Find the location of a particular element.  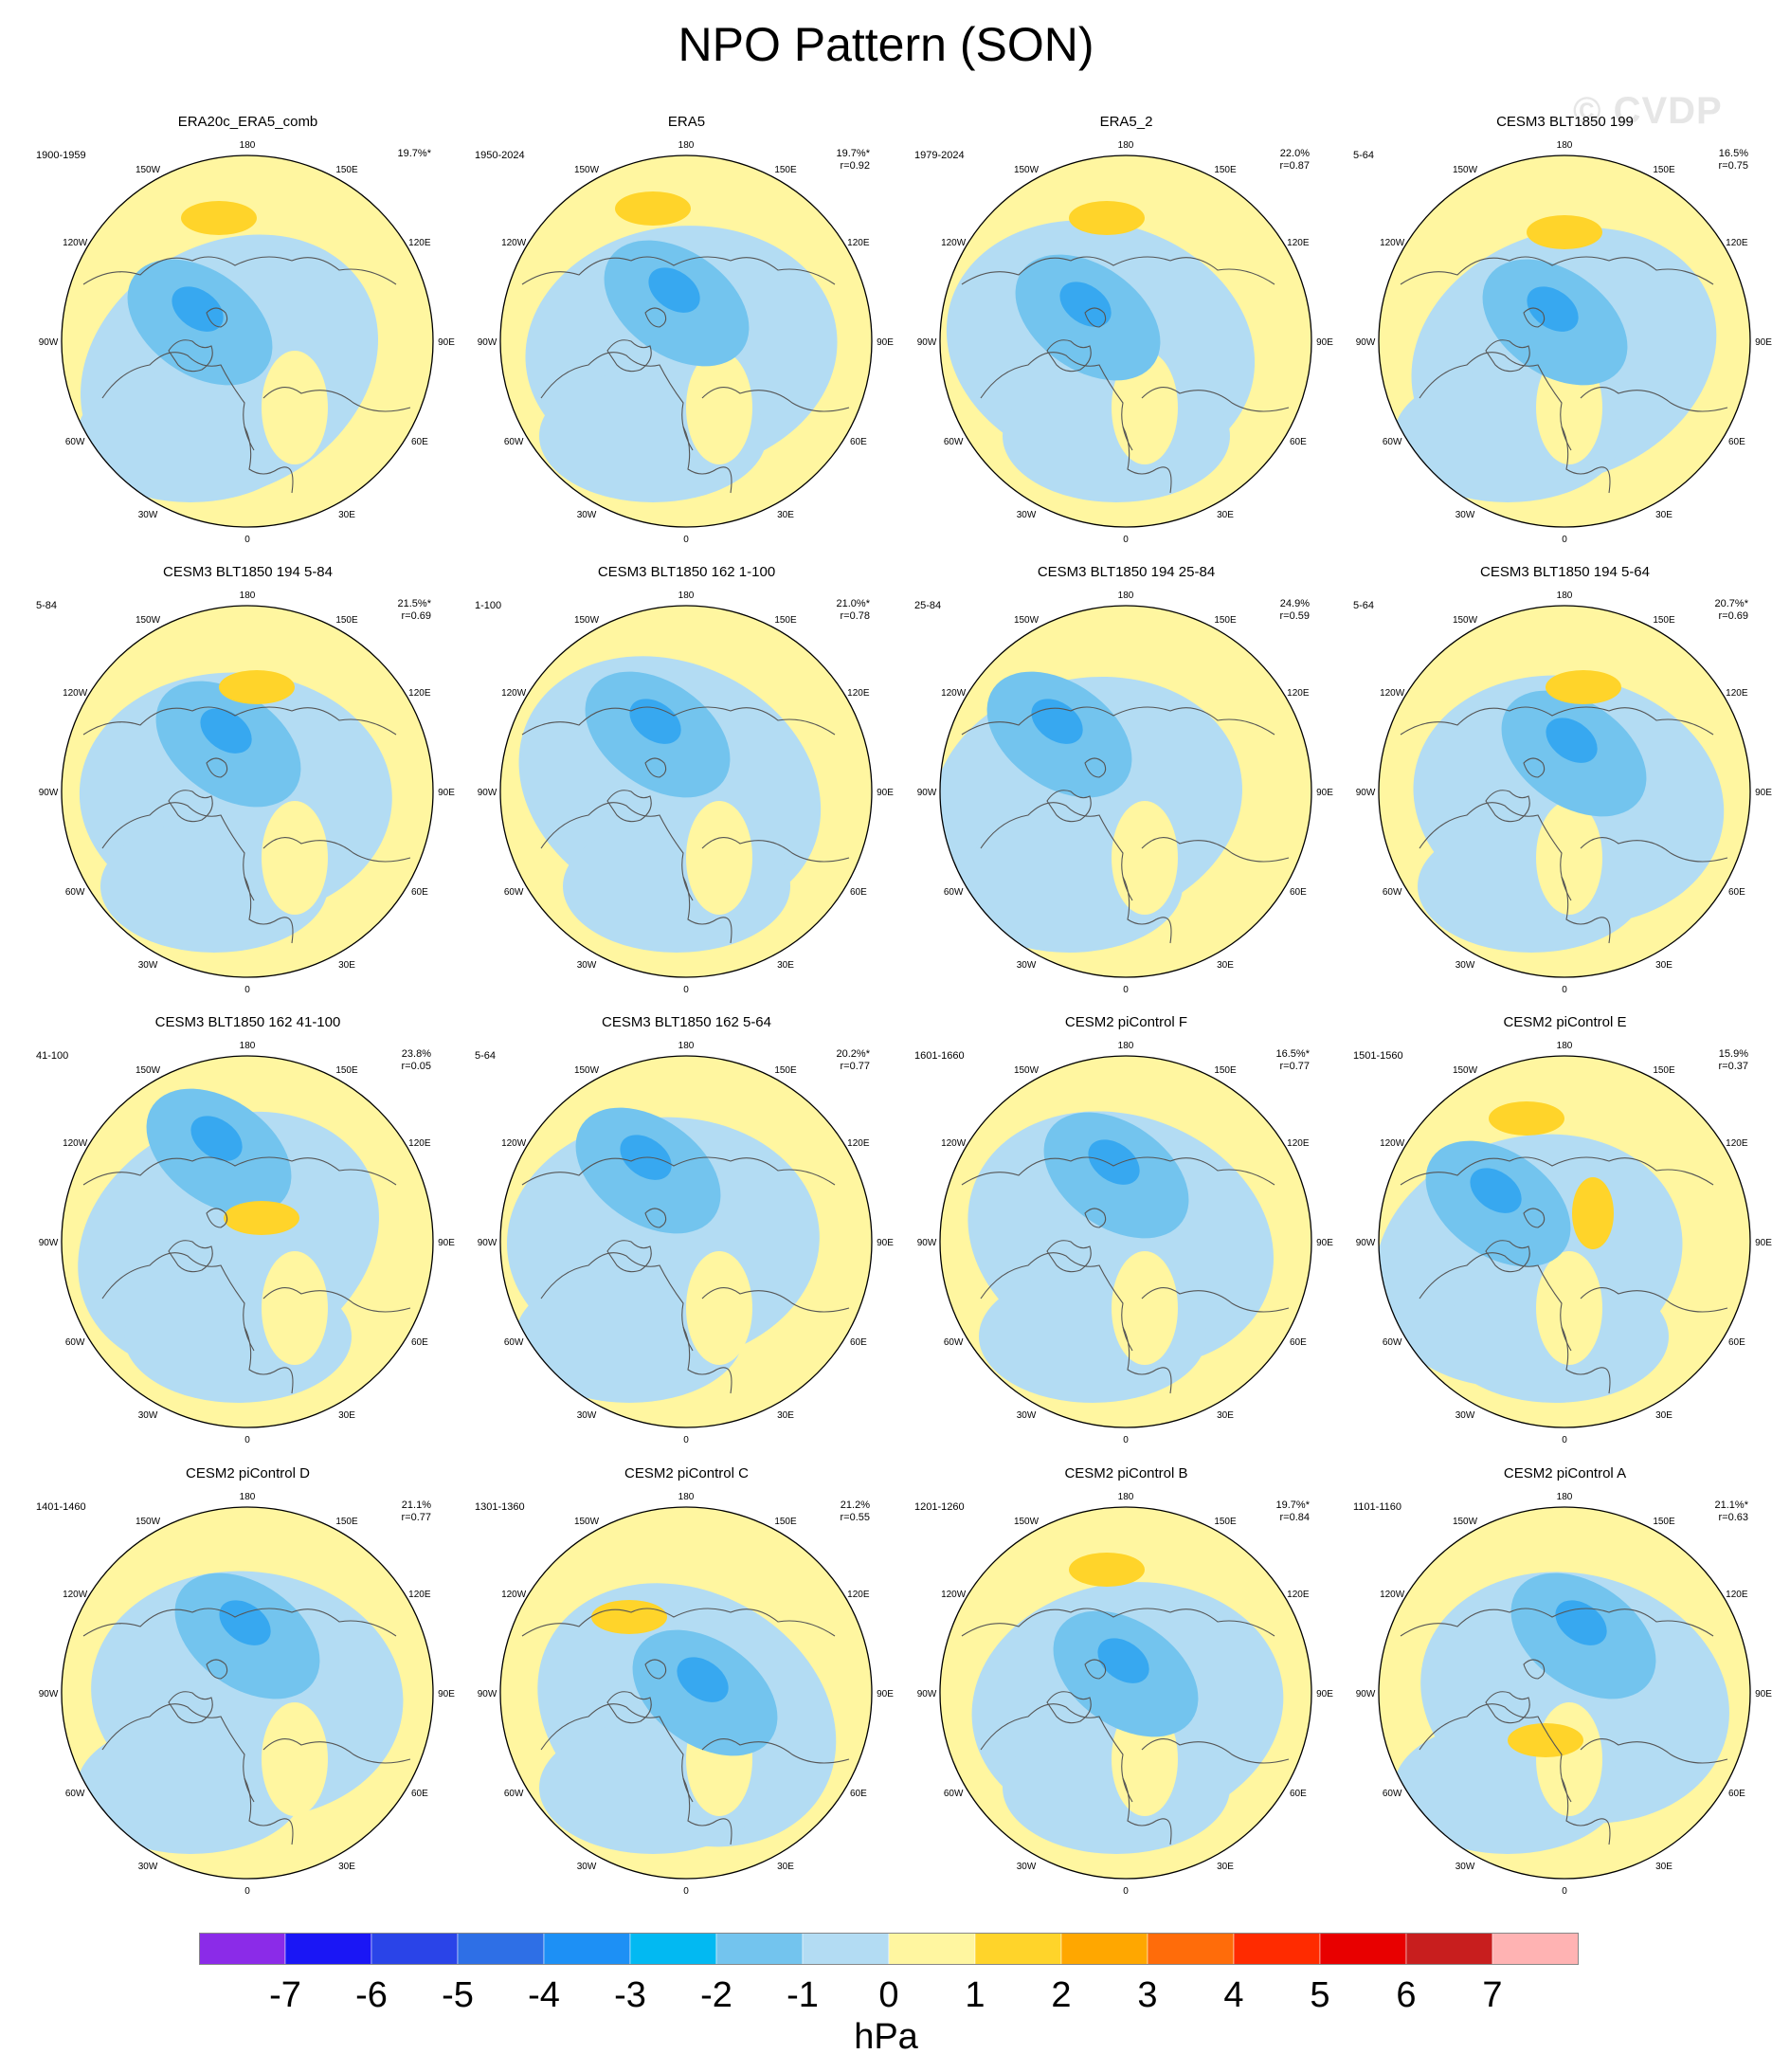

panel-title: CESM3 BLT1850 194 5-64 is located at coordinates (1565, 572).